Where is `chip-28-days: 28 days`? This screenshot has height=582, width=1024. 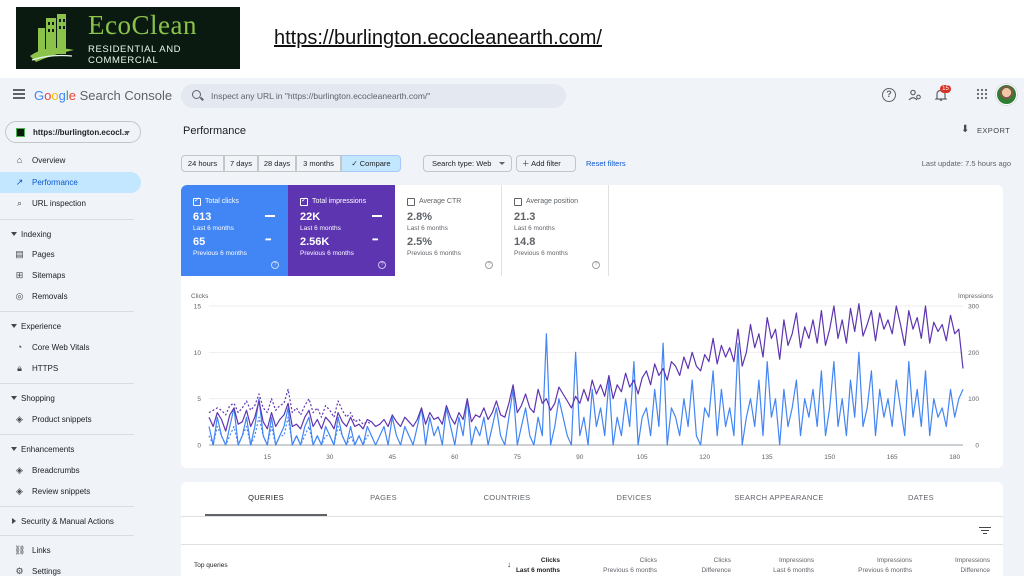 chip-28-days: 28 days is located at coordinates (277, 163).